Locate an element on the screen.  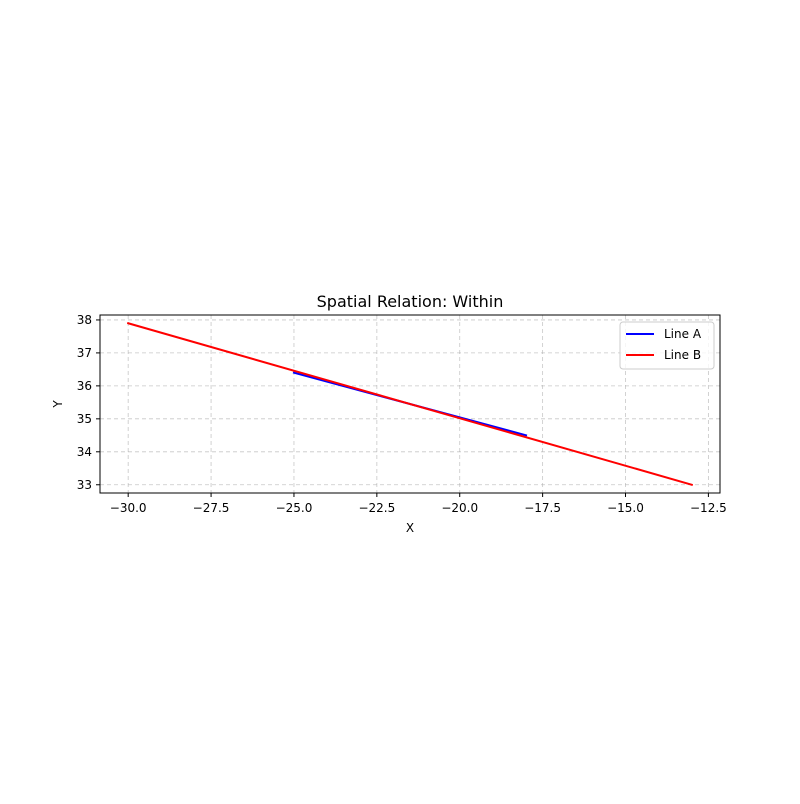
legend-label-b: Line B is located at coordinates (682, 355).